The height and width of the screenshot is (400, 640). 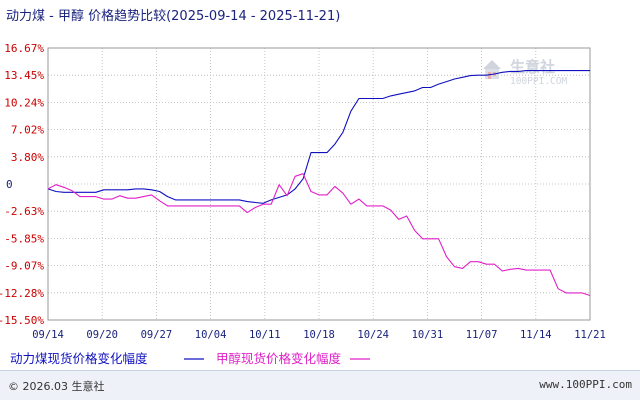 I want to click on x-tick-label: 09/14, so click(x=48, y=335).